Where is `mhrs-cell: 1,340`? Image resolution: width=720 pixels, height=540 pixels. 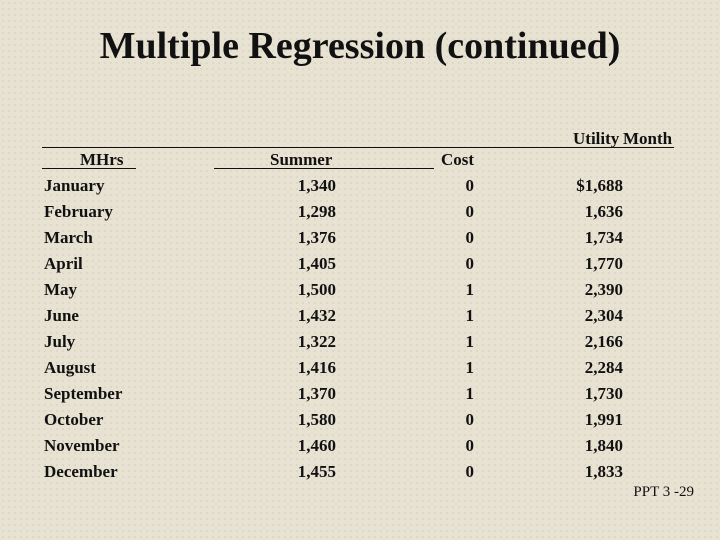
mhrs-cell: 1,340 is located at coordinates (316, 185).